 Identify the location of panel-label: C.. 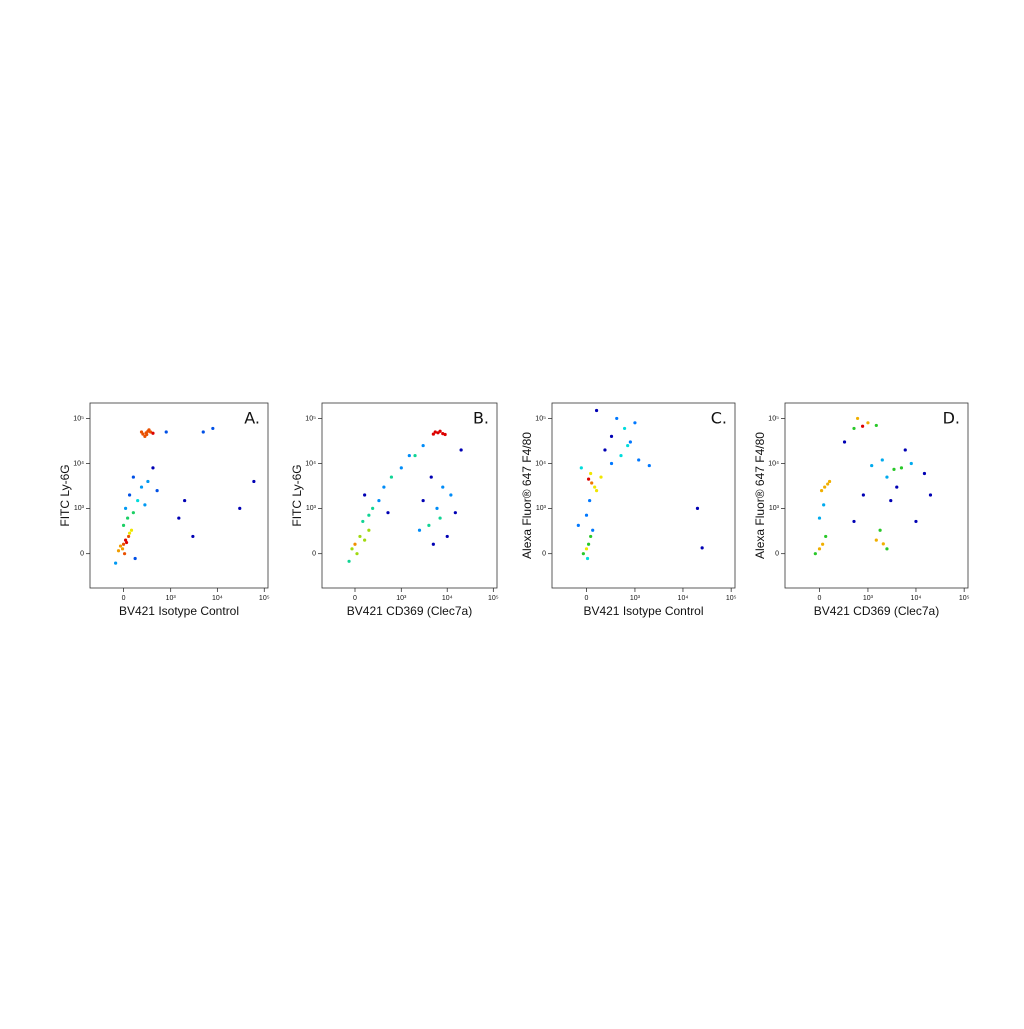
(719, 418).